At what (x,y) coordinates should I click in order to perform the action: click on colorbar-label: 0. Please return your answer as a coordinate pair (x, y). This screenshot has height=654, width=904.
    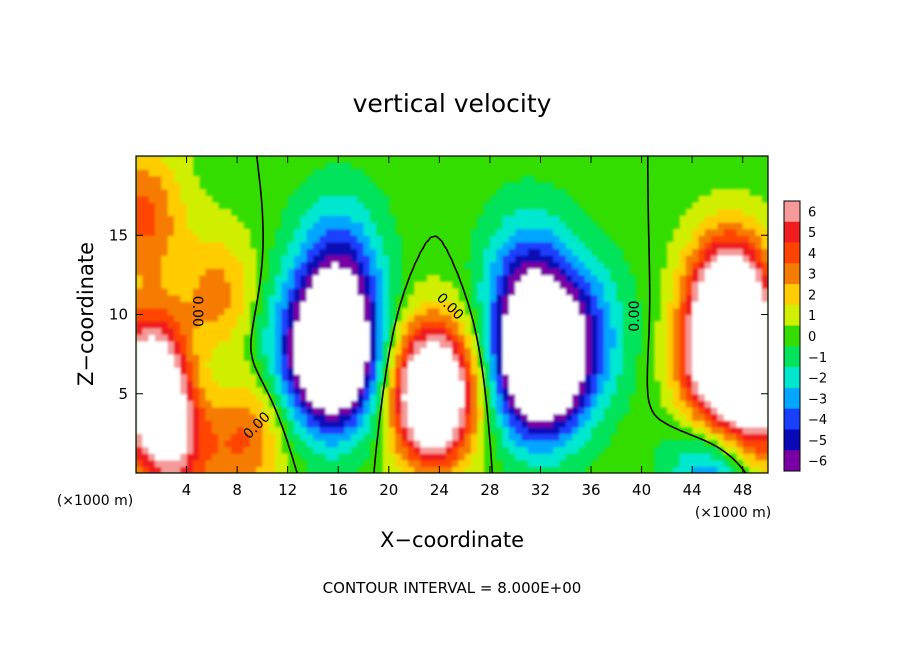
    Looking at the image, I should click on (812, 337).